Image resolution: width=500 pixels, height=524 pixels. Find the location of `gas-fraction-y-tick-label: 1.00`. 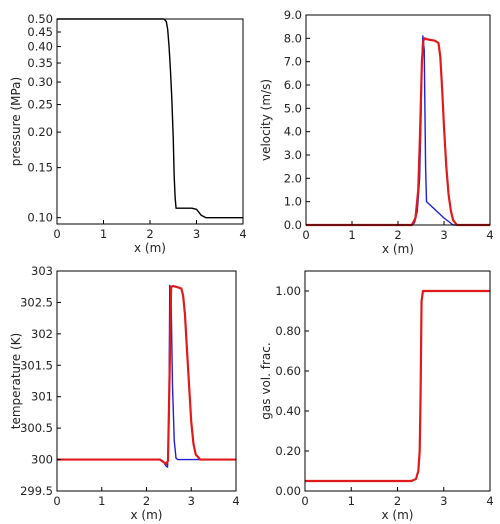

gas-fraction-y-tick-label: 1.00 is located at coordinates (288, 291).